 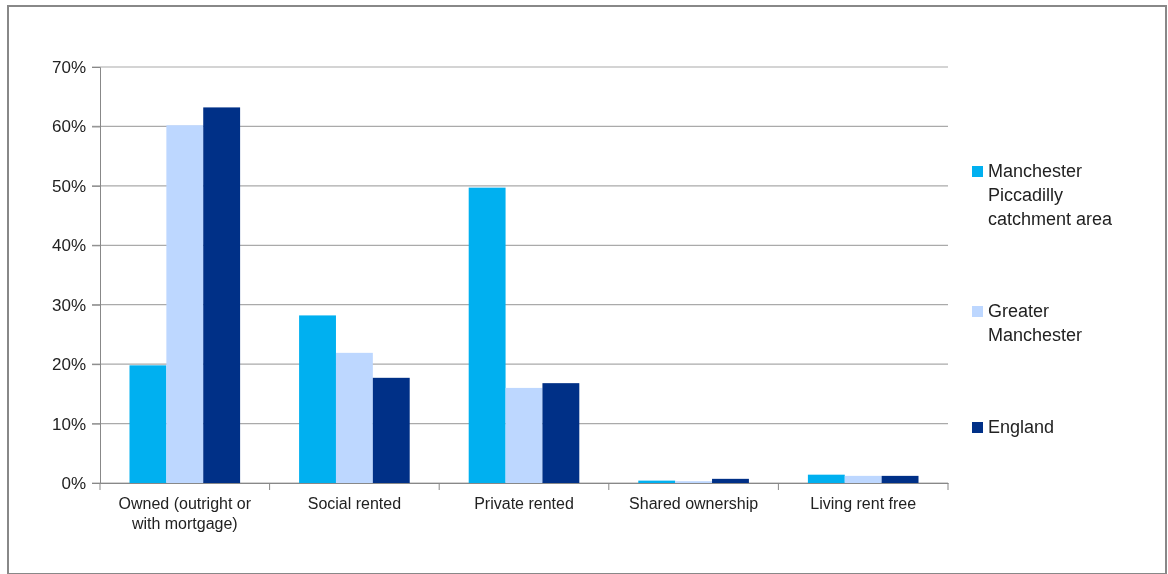 What do you see at coordinates (68, 186) in the screenshot?
I see `y-tick-label: 50%` at bounding box center [68, 186].